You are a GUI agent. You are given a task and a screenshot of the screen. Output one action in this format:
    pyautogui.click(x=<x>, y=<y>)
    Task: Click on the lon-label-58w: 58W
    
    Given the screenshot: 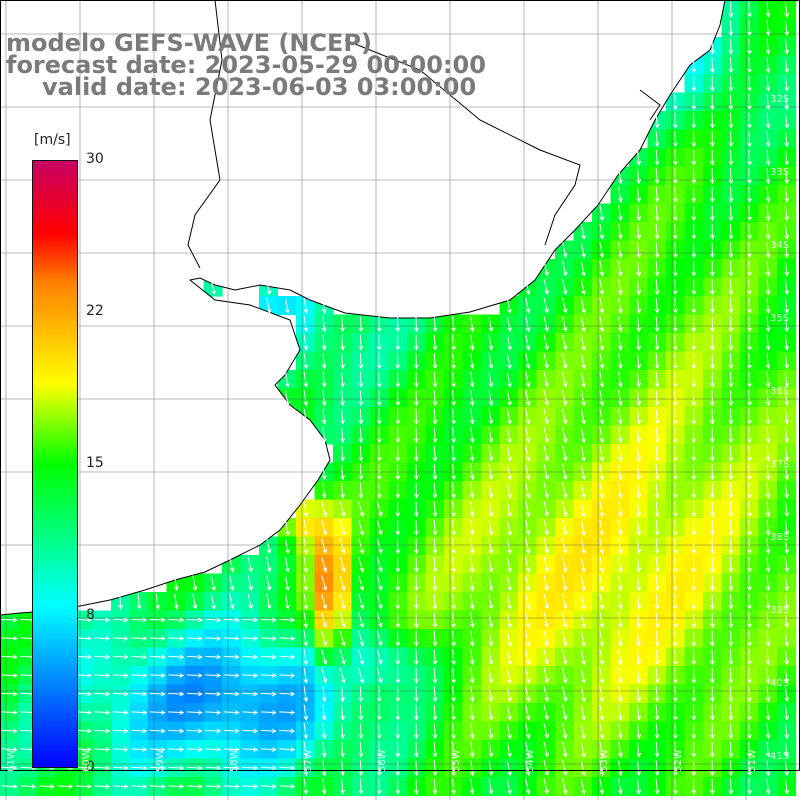 What is the action you would take?
    pyautogui.click(x=234, y=760)
    